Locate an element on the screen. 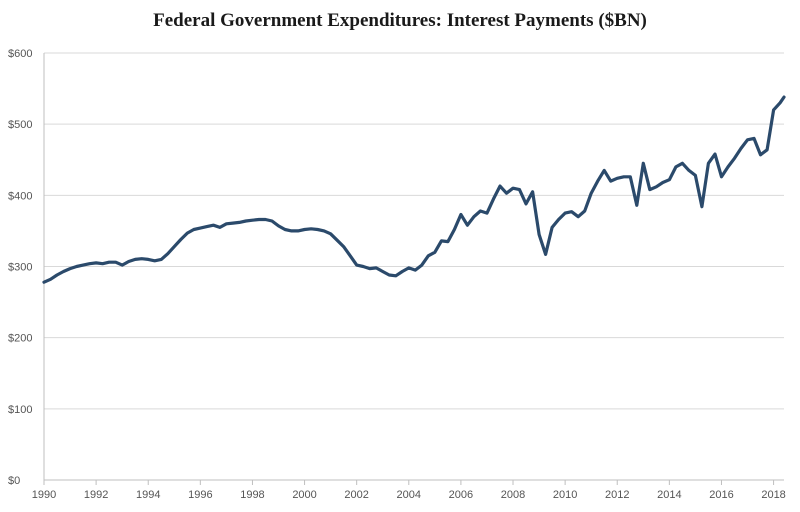 The width and height of the screenshot is (800, 512). x-tick-label: 1994 is located at coordinates (148, 495).